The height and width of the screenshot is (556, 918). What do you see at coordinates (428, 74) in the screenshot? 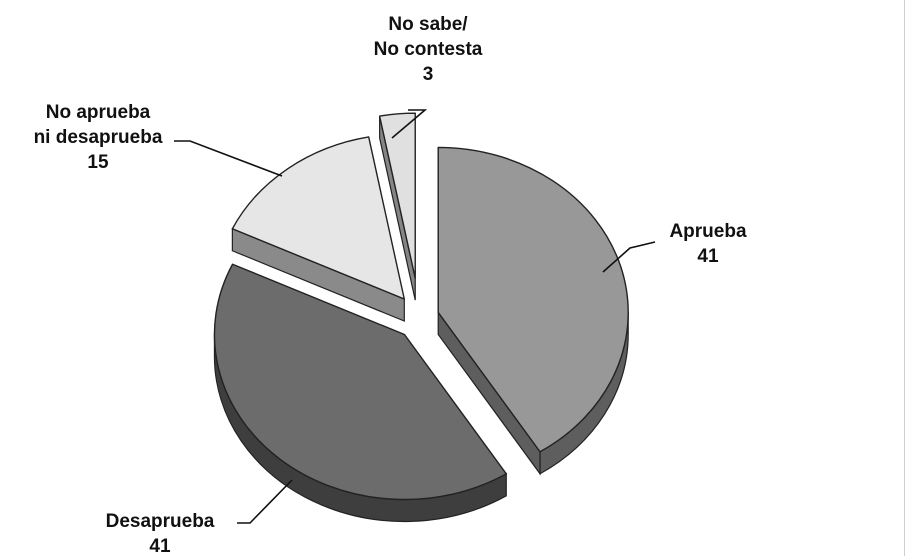
I see `label-value-no-sabe-no-contesta: 3` at bounding box center [428, 74].